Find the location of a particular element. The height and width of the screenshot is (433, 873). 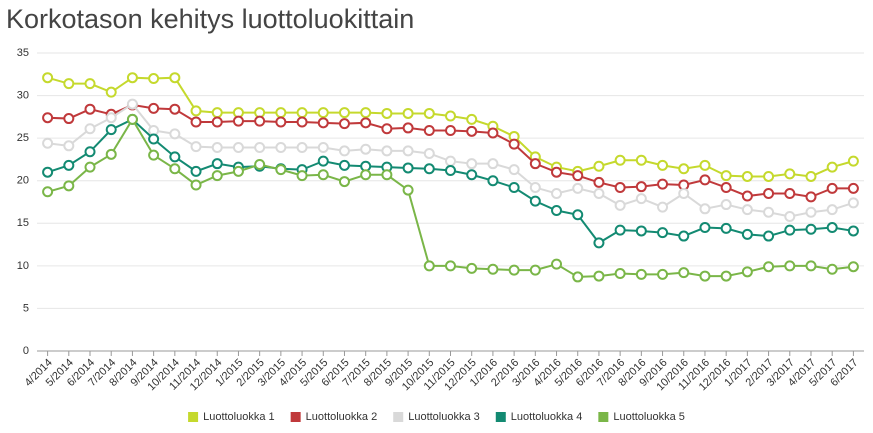

y-tick-label: 20 is located at coordinates (23, 181).